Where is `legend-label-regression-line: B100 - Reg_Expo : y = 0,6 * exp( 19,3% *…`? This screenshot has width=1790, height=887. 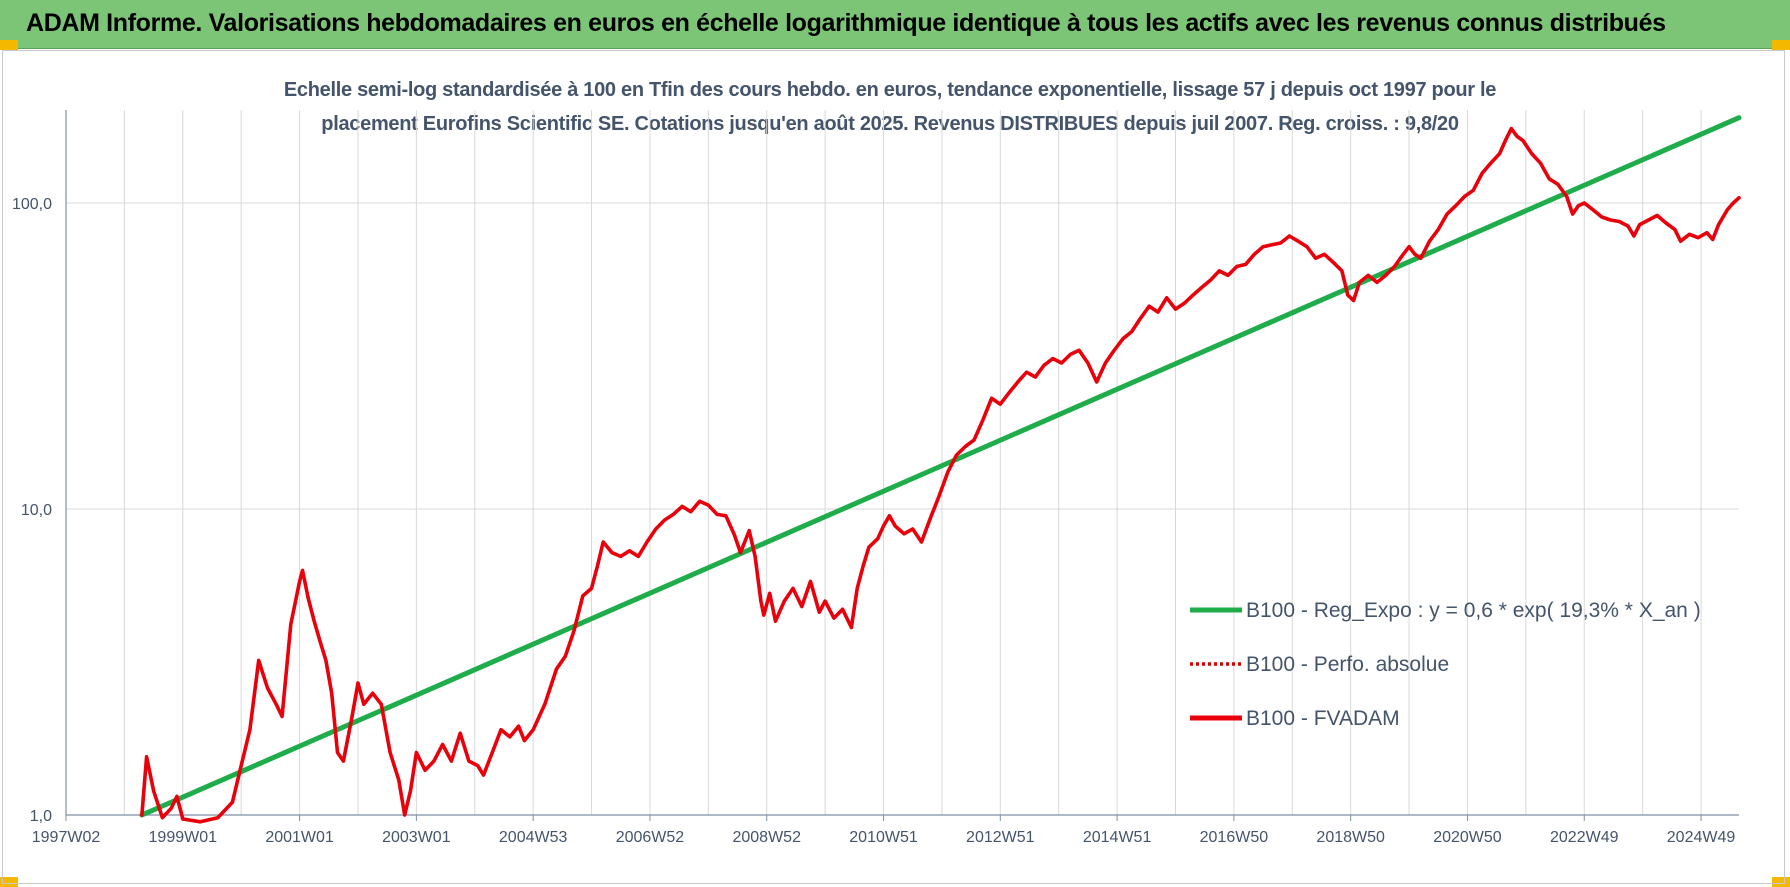 legend-label-regression-line: B100 - Reg_Expo : y = 0,6 * exp( 19,3% *… is located at coordinates (1473, 610).